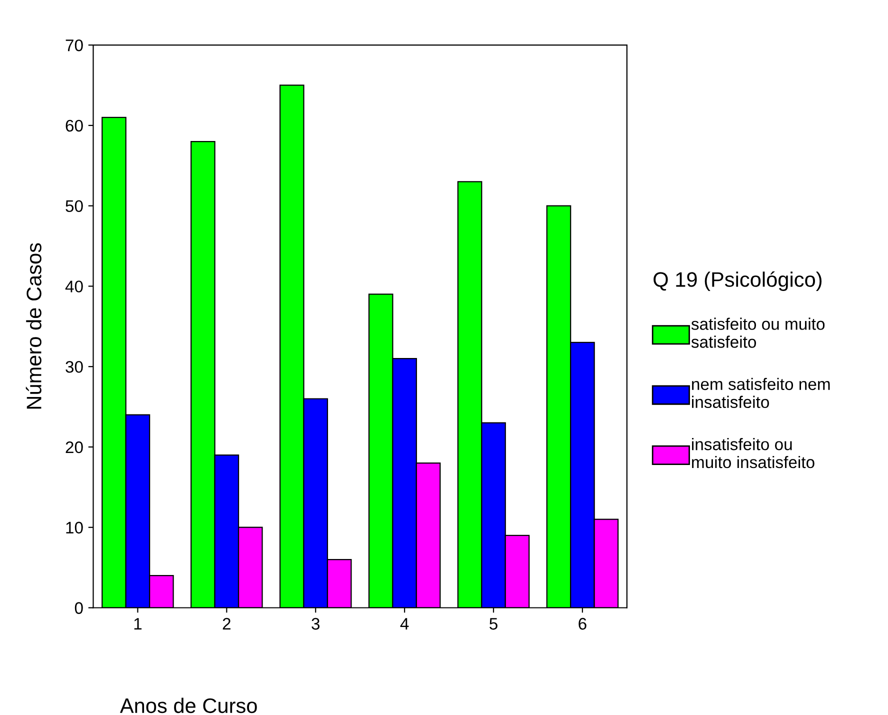 This screenshot has width=888, height=715. What do you see at coordinates (74, 206) in the screenshot?
I see `y-tick-label: 50` at bounding box center [74, 206].